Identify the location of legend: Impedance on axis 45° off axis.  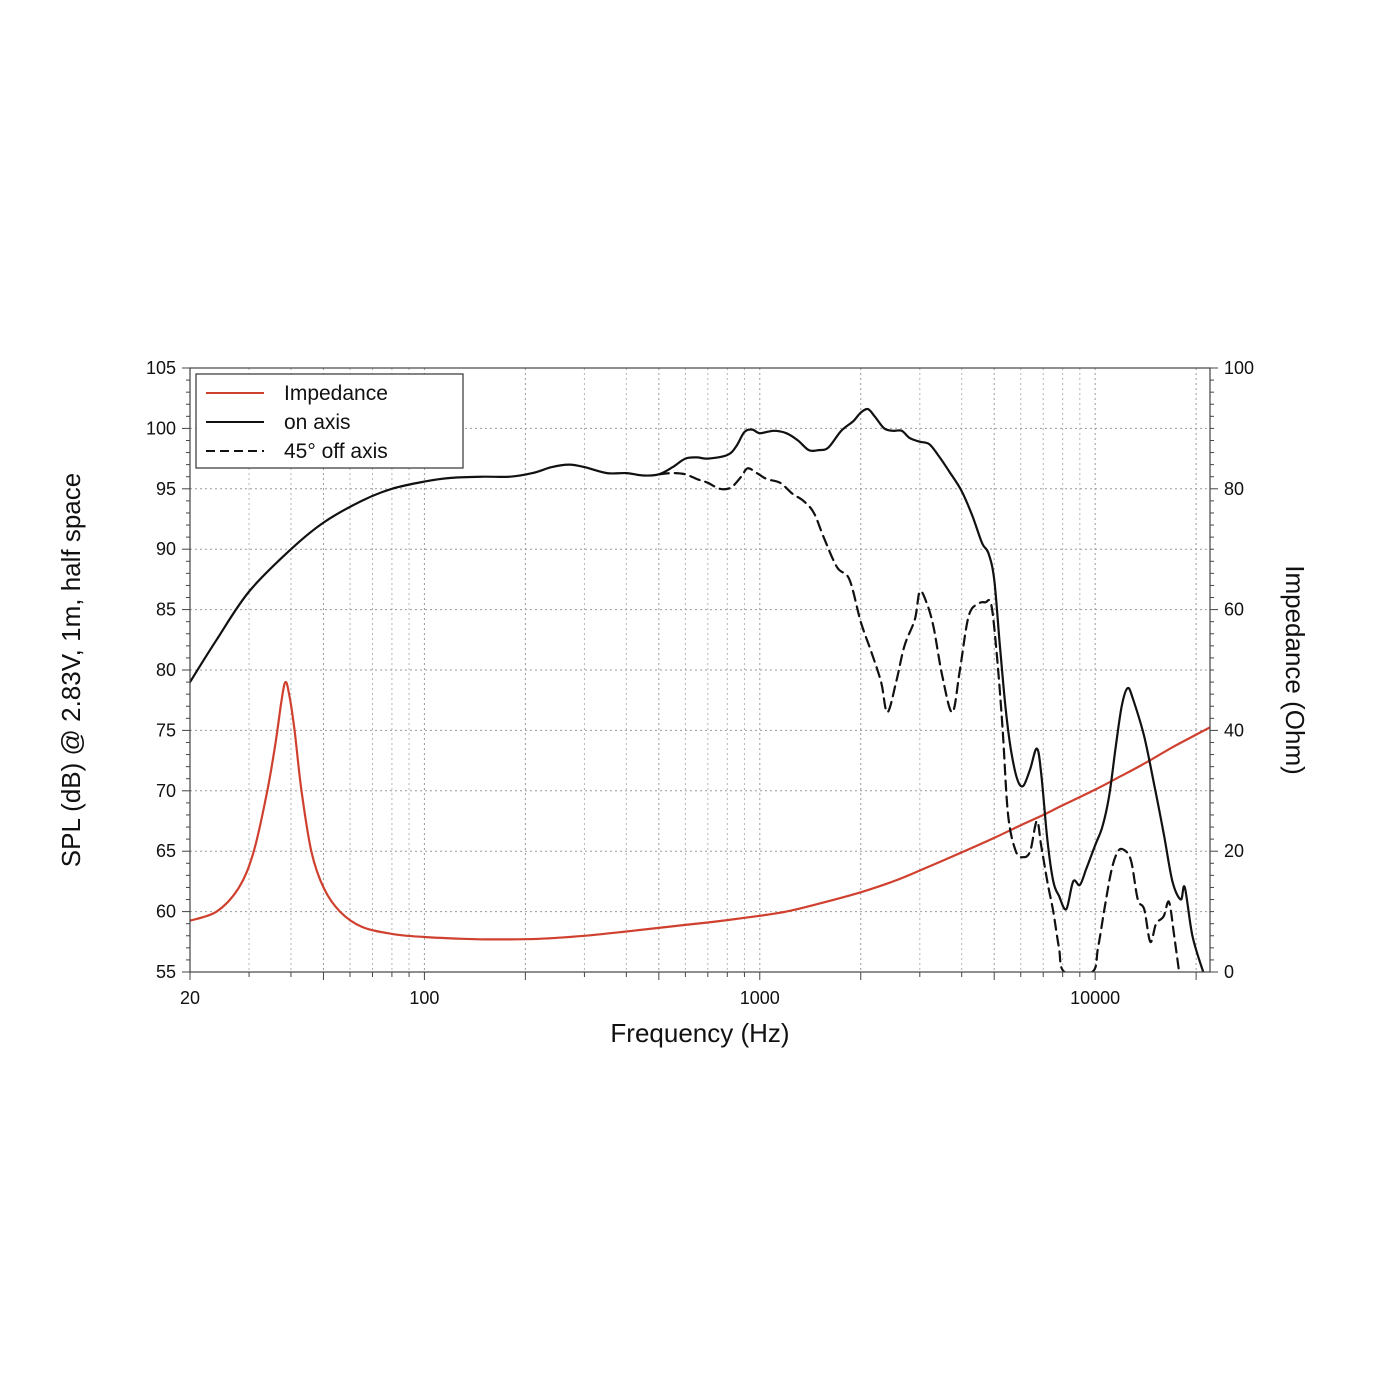
(329, 421).